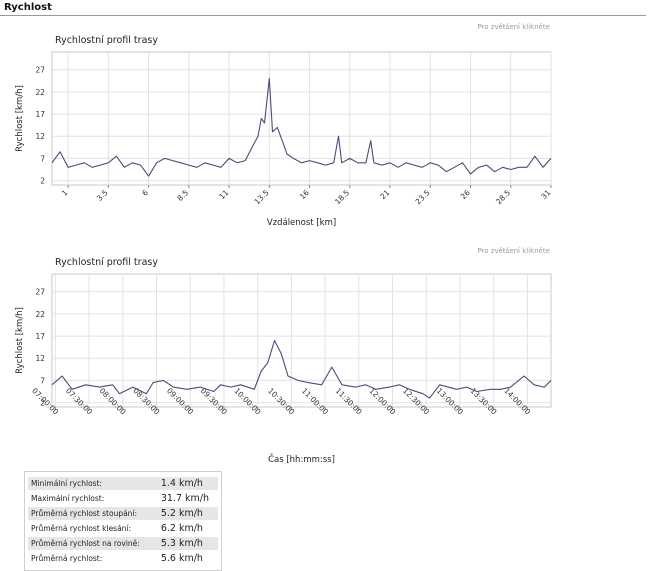 The image size is (650, 571). Describe the element at coordinates (65, 193) in the screenshot. I see `x-tick-label: 1` at that location.